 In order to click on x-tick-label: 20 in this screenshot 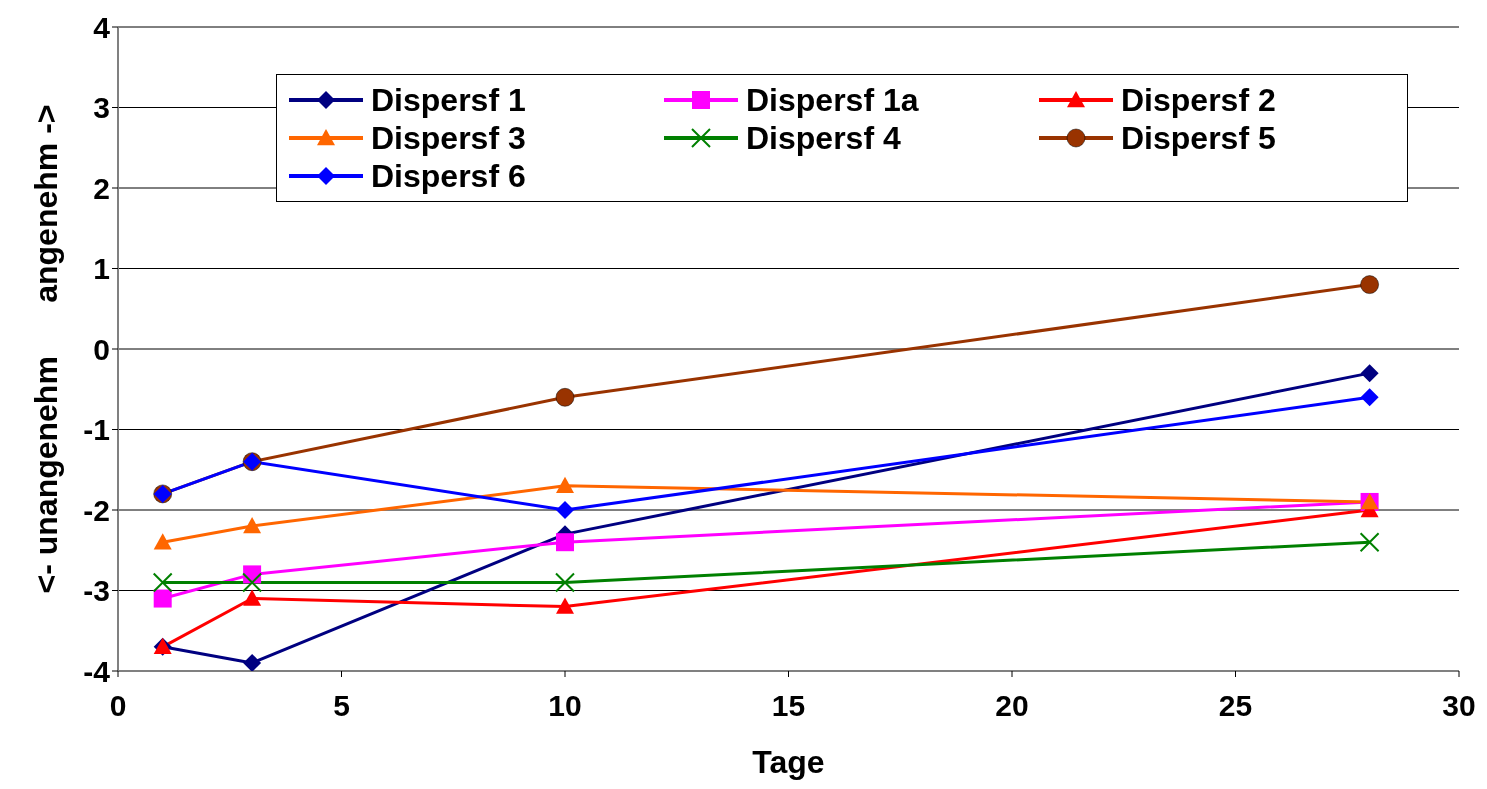, I will do `click(1012, 706)`.